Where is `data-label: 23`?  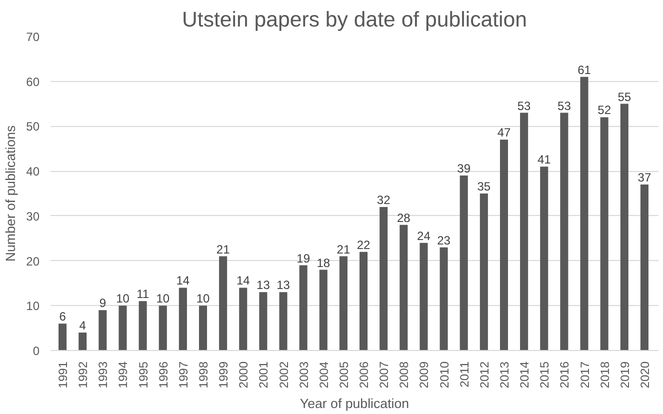
data-label: 23 is located at coordinates (444, 240).